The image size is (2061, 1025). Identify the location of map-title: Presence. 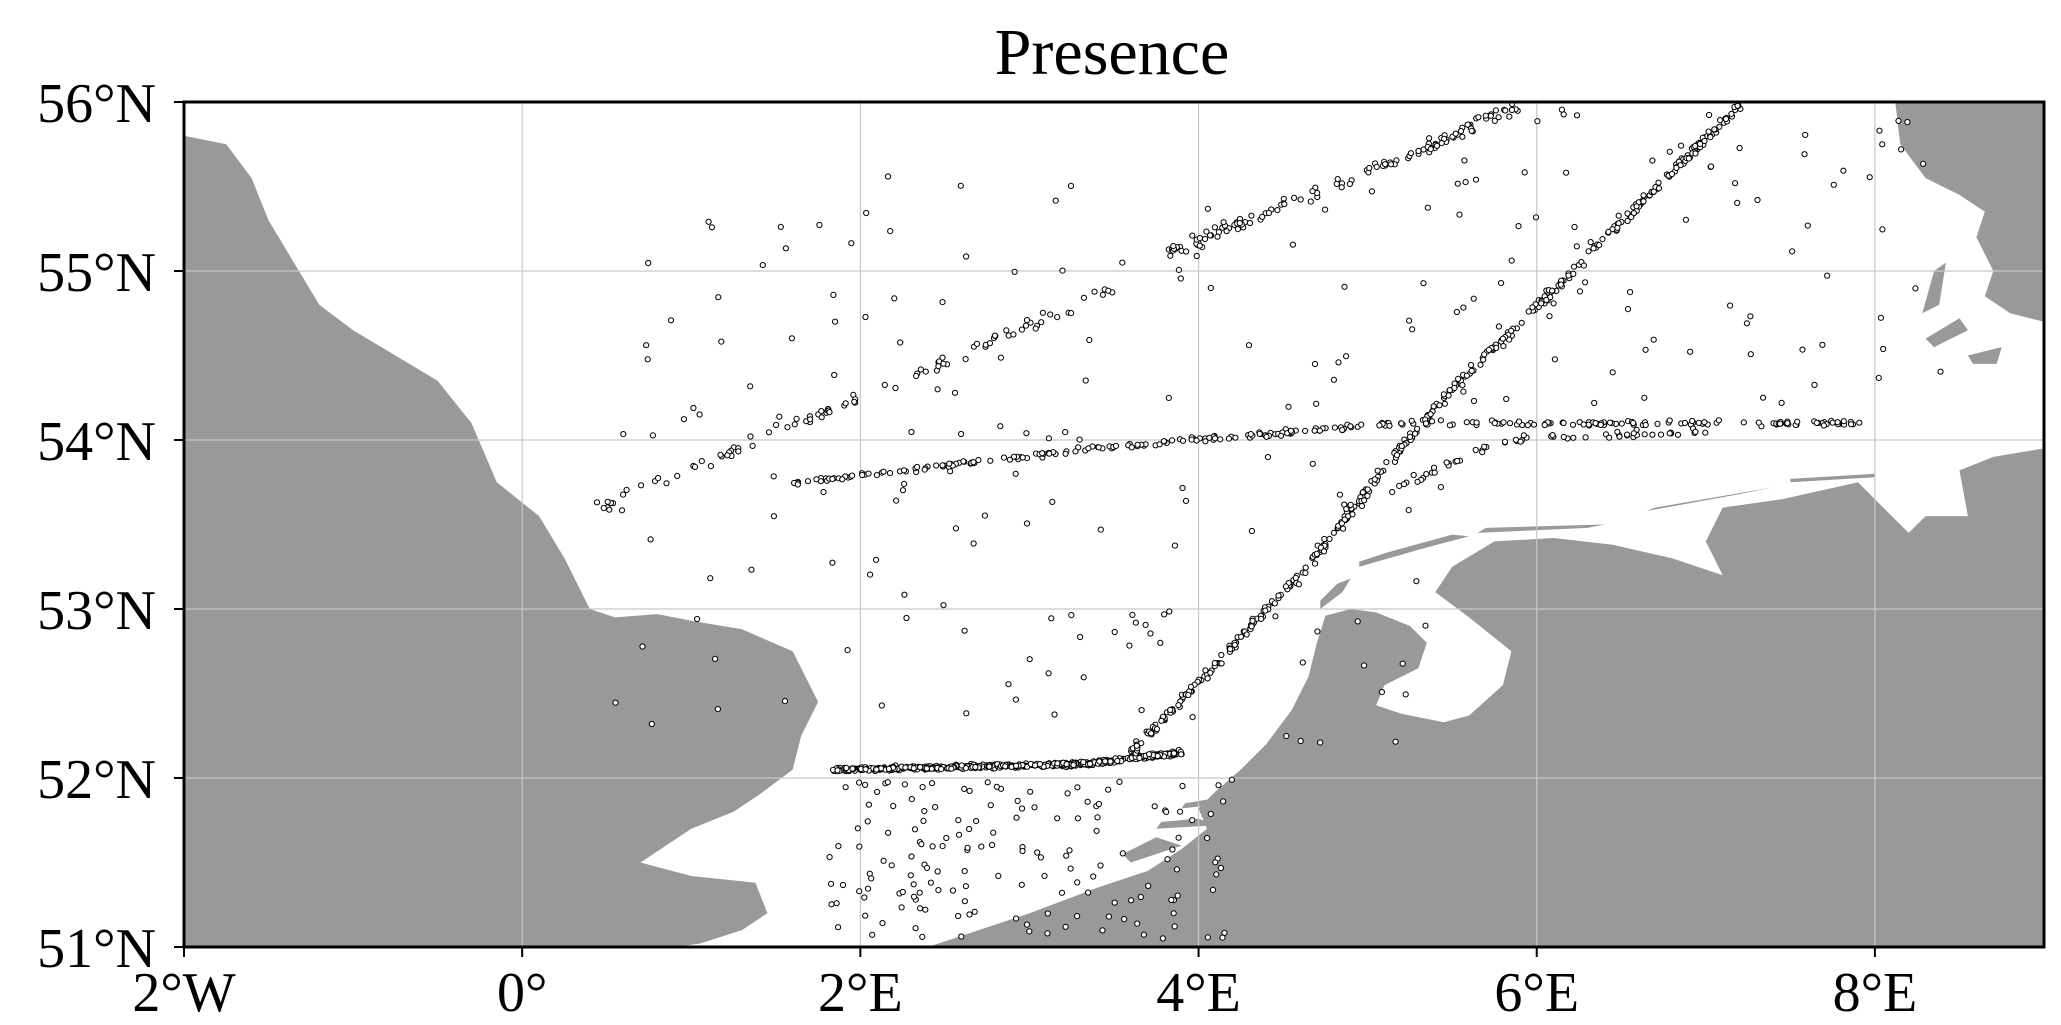
(1112, 52).